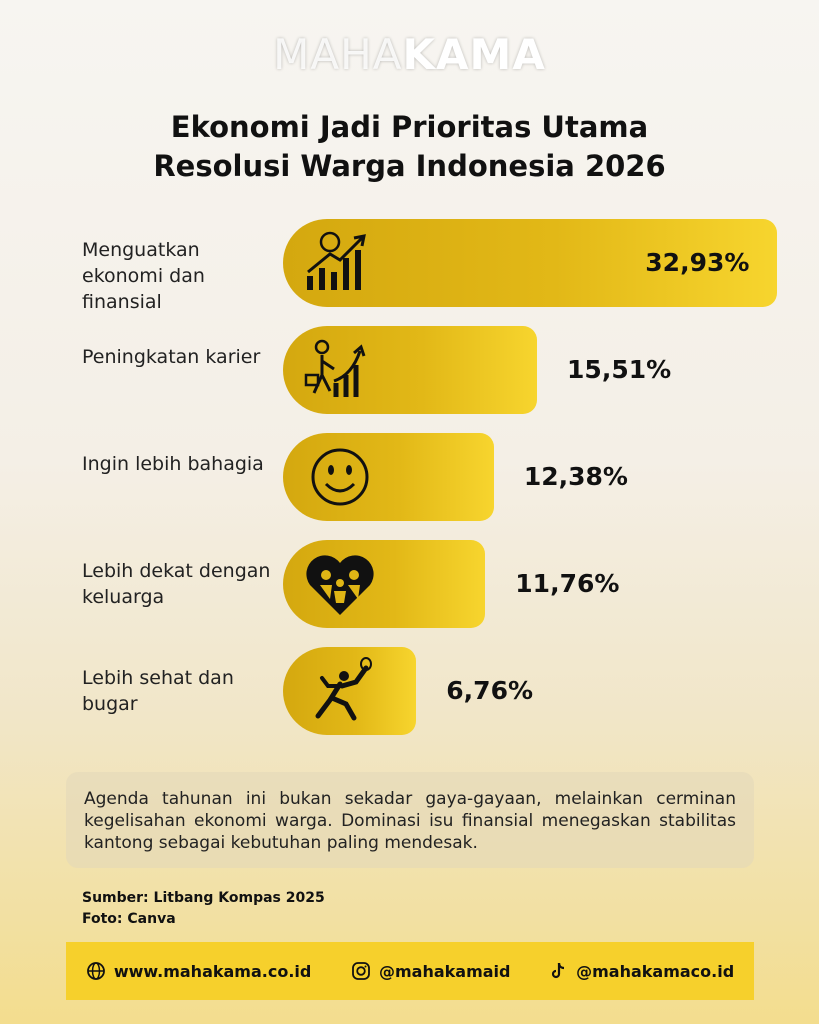 The width and height of the screenshot is (819, 1024). What do you see at coordinates (558, 970) in the screenshot?
I see `tiktok-icon` at bounding box center [558, 970].